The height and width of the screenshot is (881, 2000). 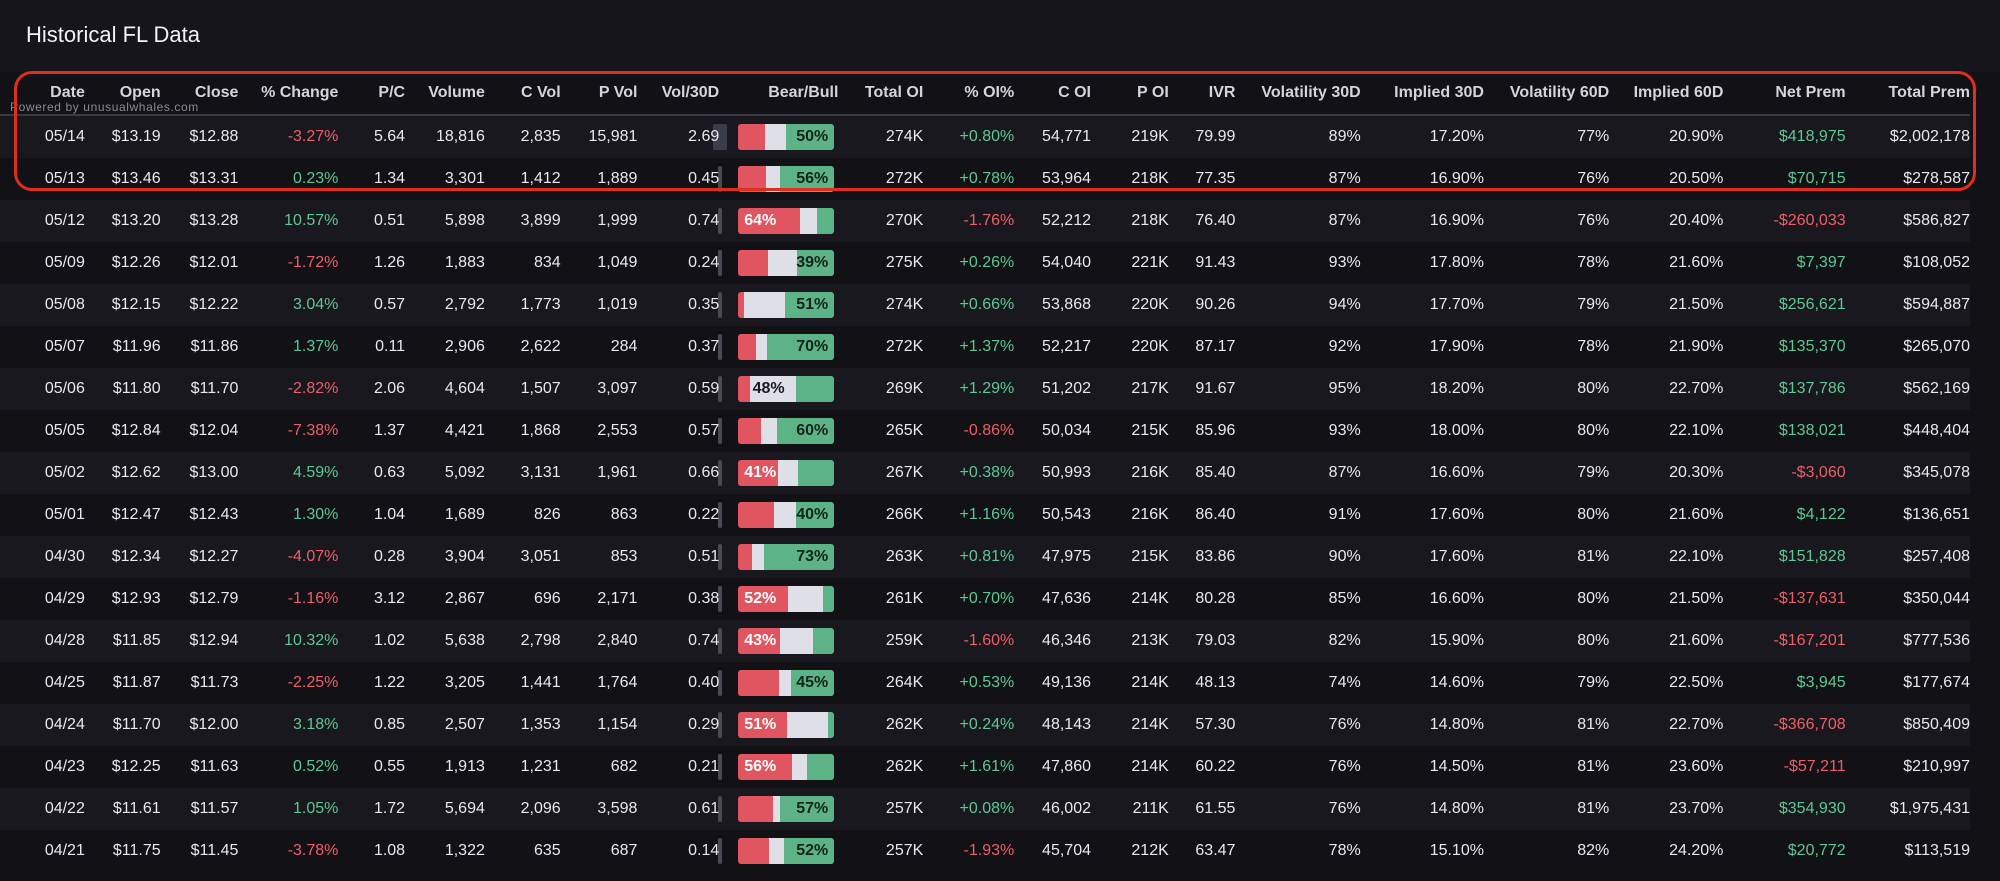 I want to click on volume-cell: 5,898, so click(x=464, y=220).